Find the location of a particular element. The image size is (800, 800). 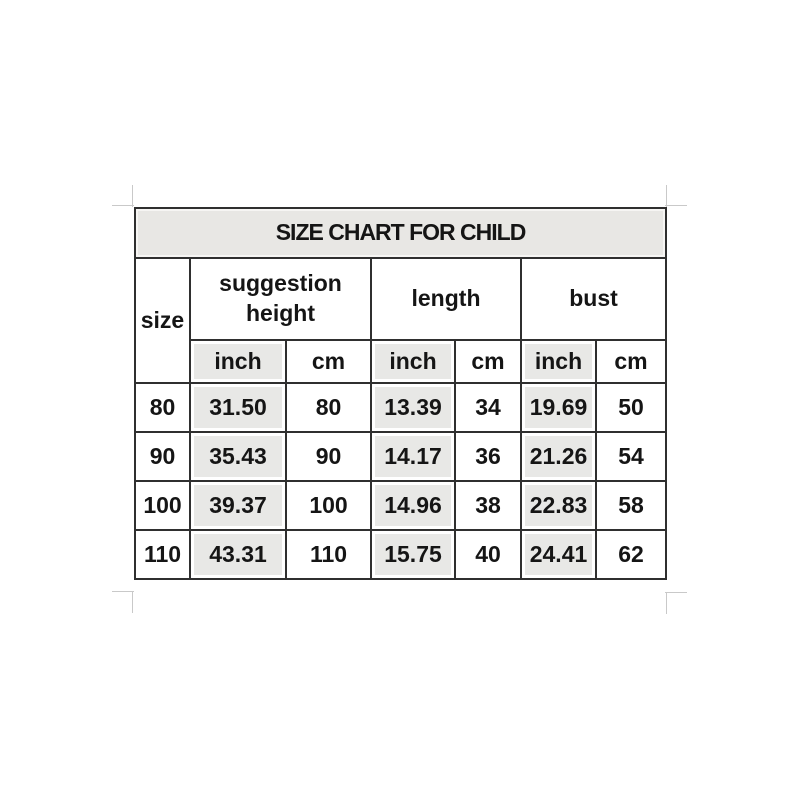

table-cell: 62 is located at coordinates (631, 554).